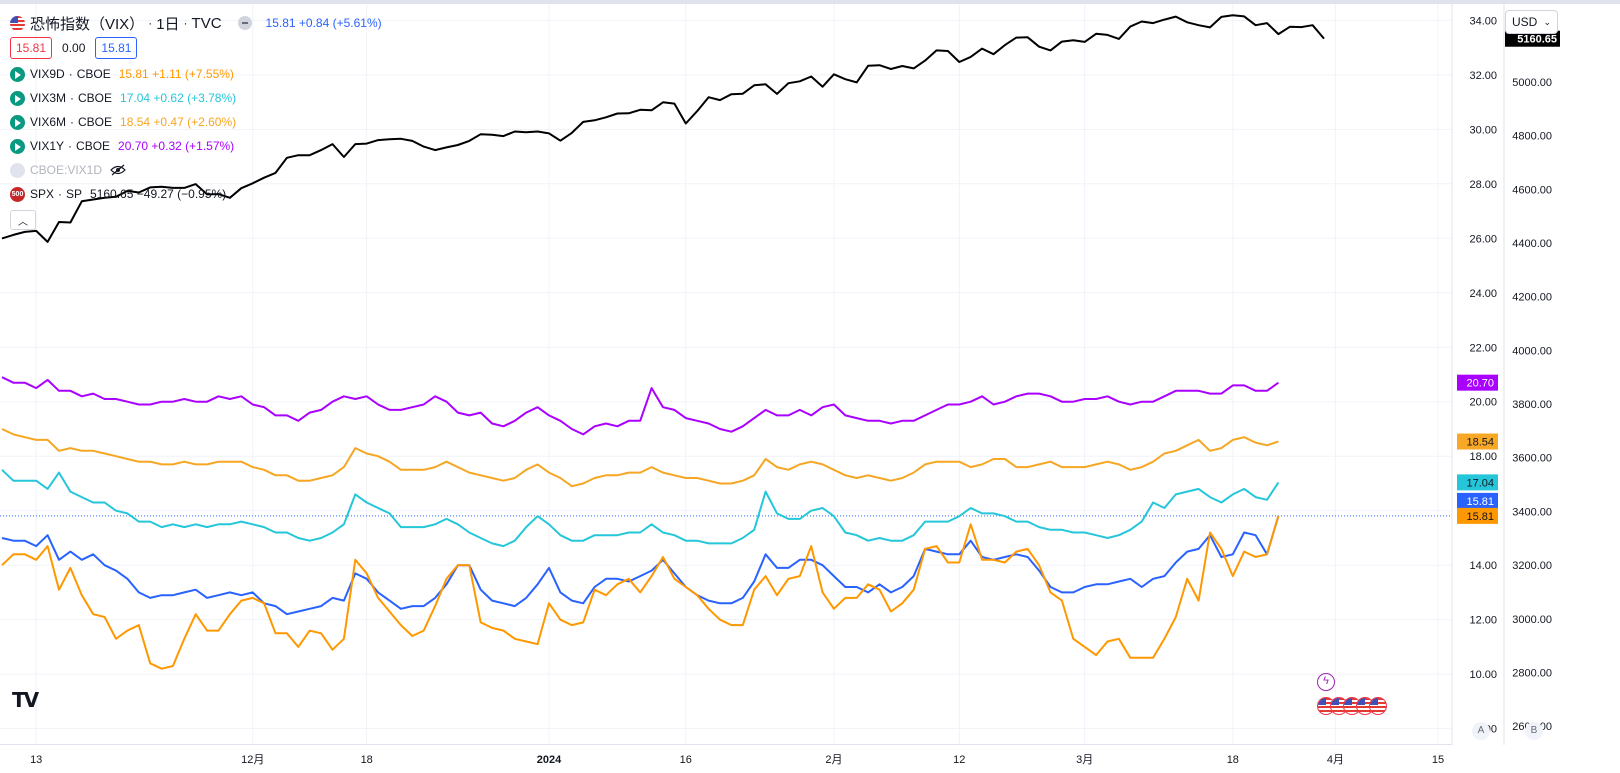 The width and height of the screenshot is (1620, 773). I want to click on lightning-event-icon: ϟ, so click(1326, 682).